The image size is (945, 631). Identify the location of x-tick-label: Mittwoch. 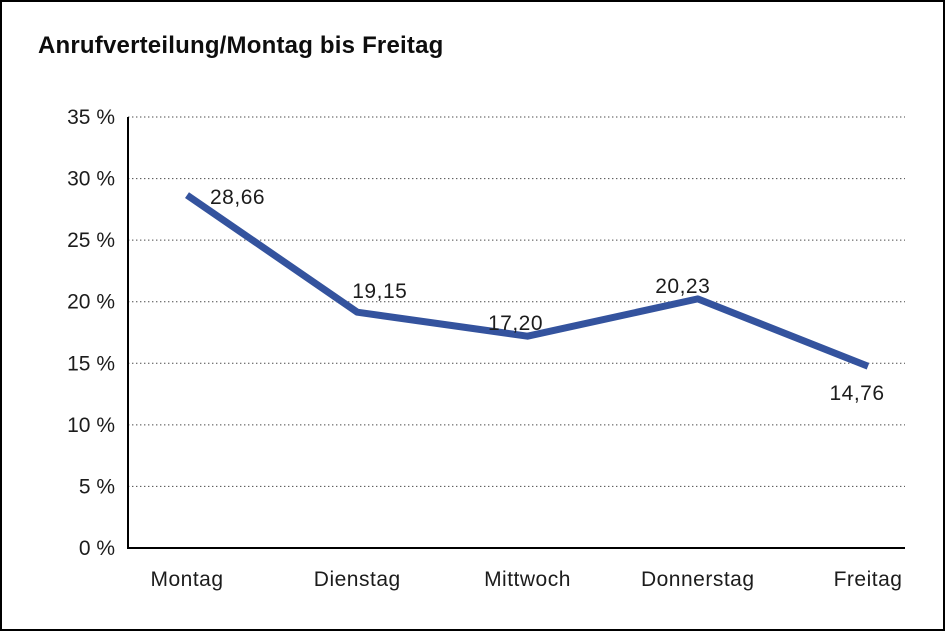
(527, 579).